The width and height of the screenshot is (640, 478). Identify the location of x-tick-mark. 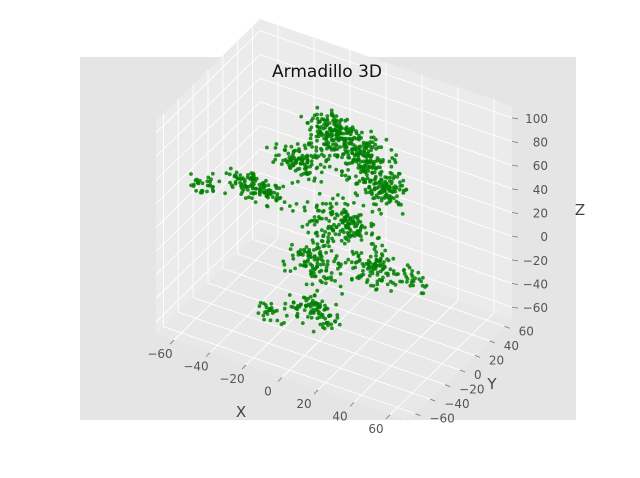
(388, 417).